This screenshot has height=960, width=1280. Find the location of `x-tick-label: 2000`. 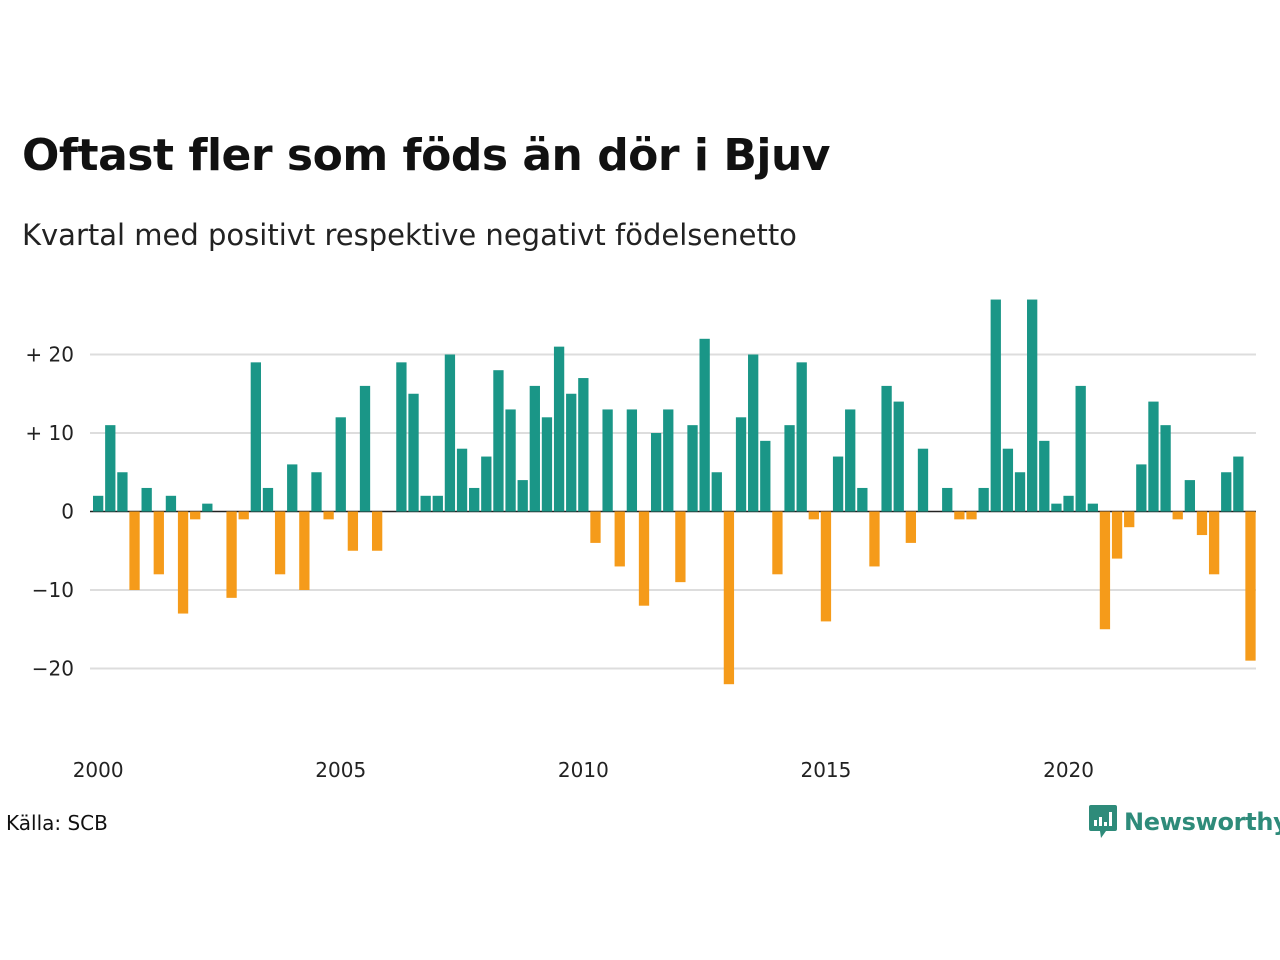

x-tick-label: 2000 is located at coordinates (98, 770).